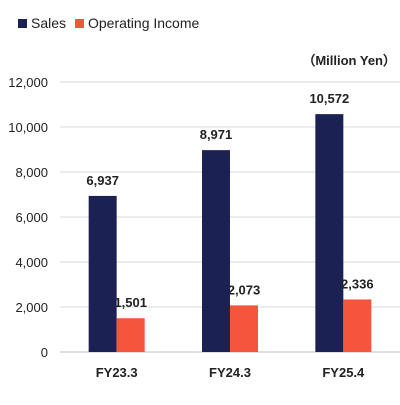  What do you see at coordinates (28, 82) in the screenshot?
I see `y-tick-label: 12,000` at bounding box center [28, 82].